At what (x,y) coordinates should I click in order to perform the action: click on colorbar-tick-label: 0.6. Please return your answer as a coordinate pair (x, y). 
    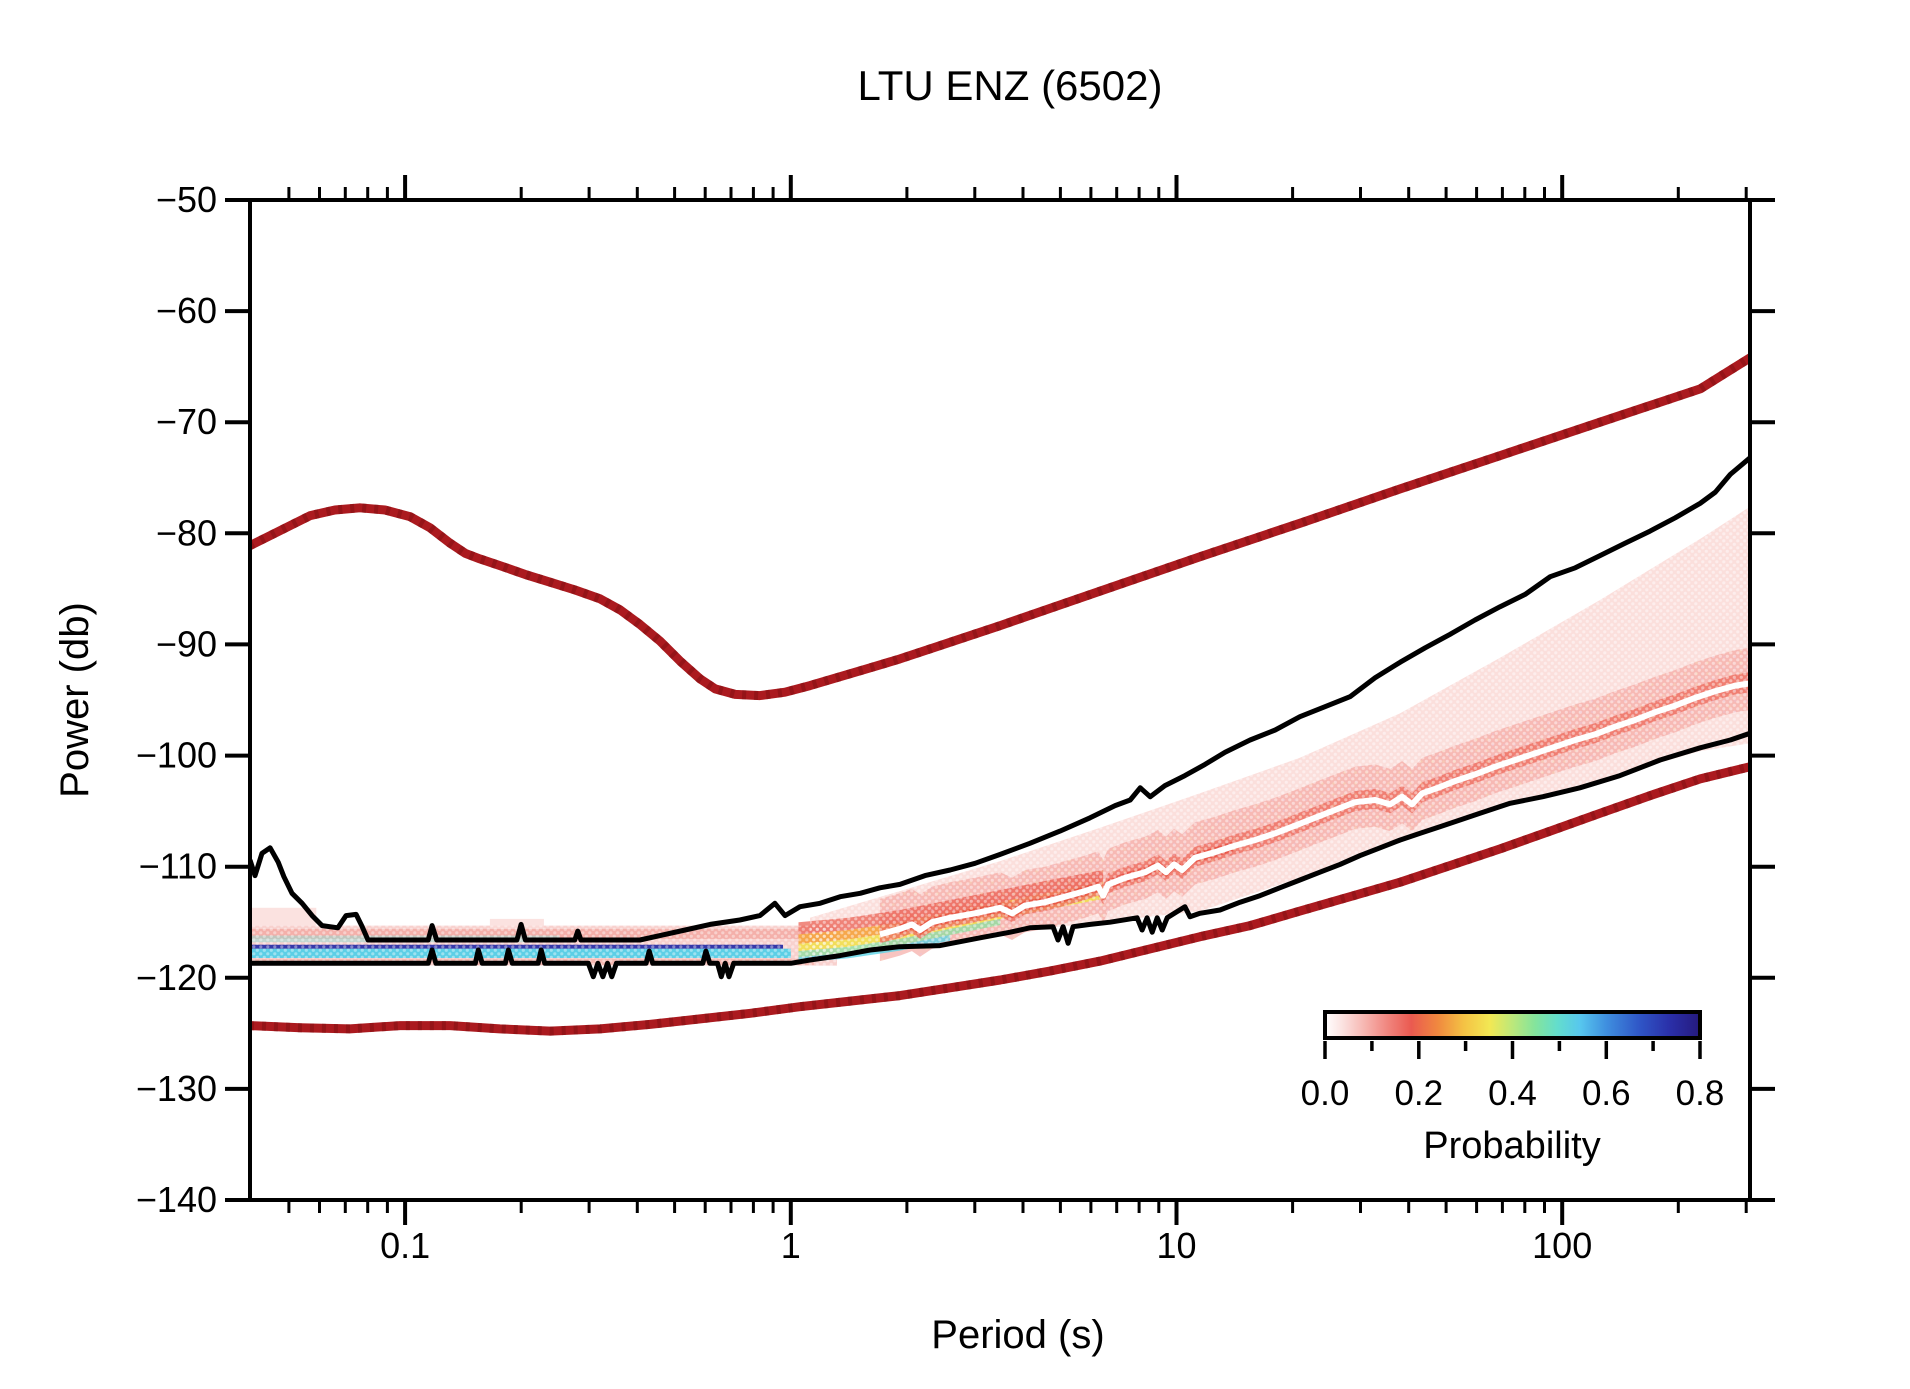
    Looking at the image, I should click on (1606, 1093).